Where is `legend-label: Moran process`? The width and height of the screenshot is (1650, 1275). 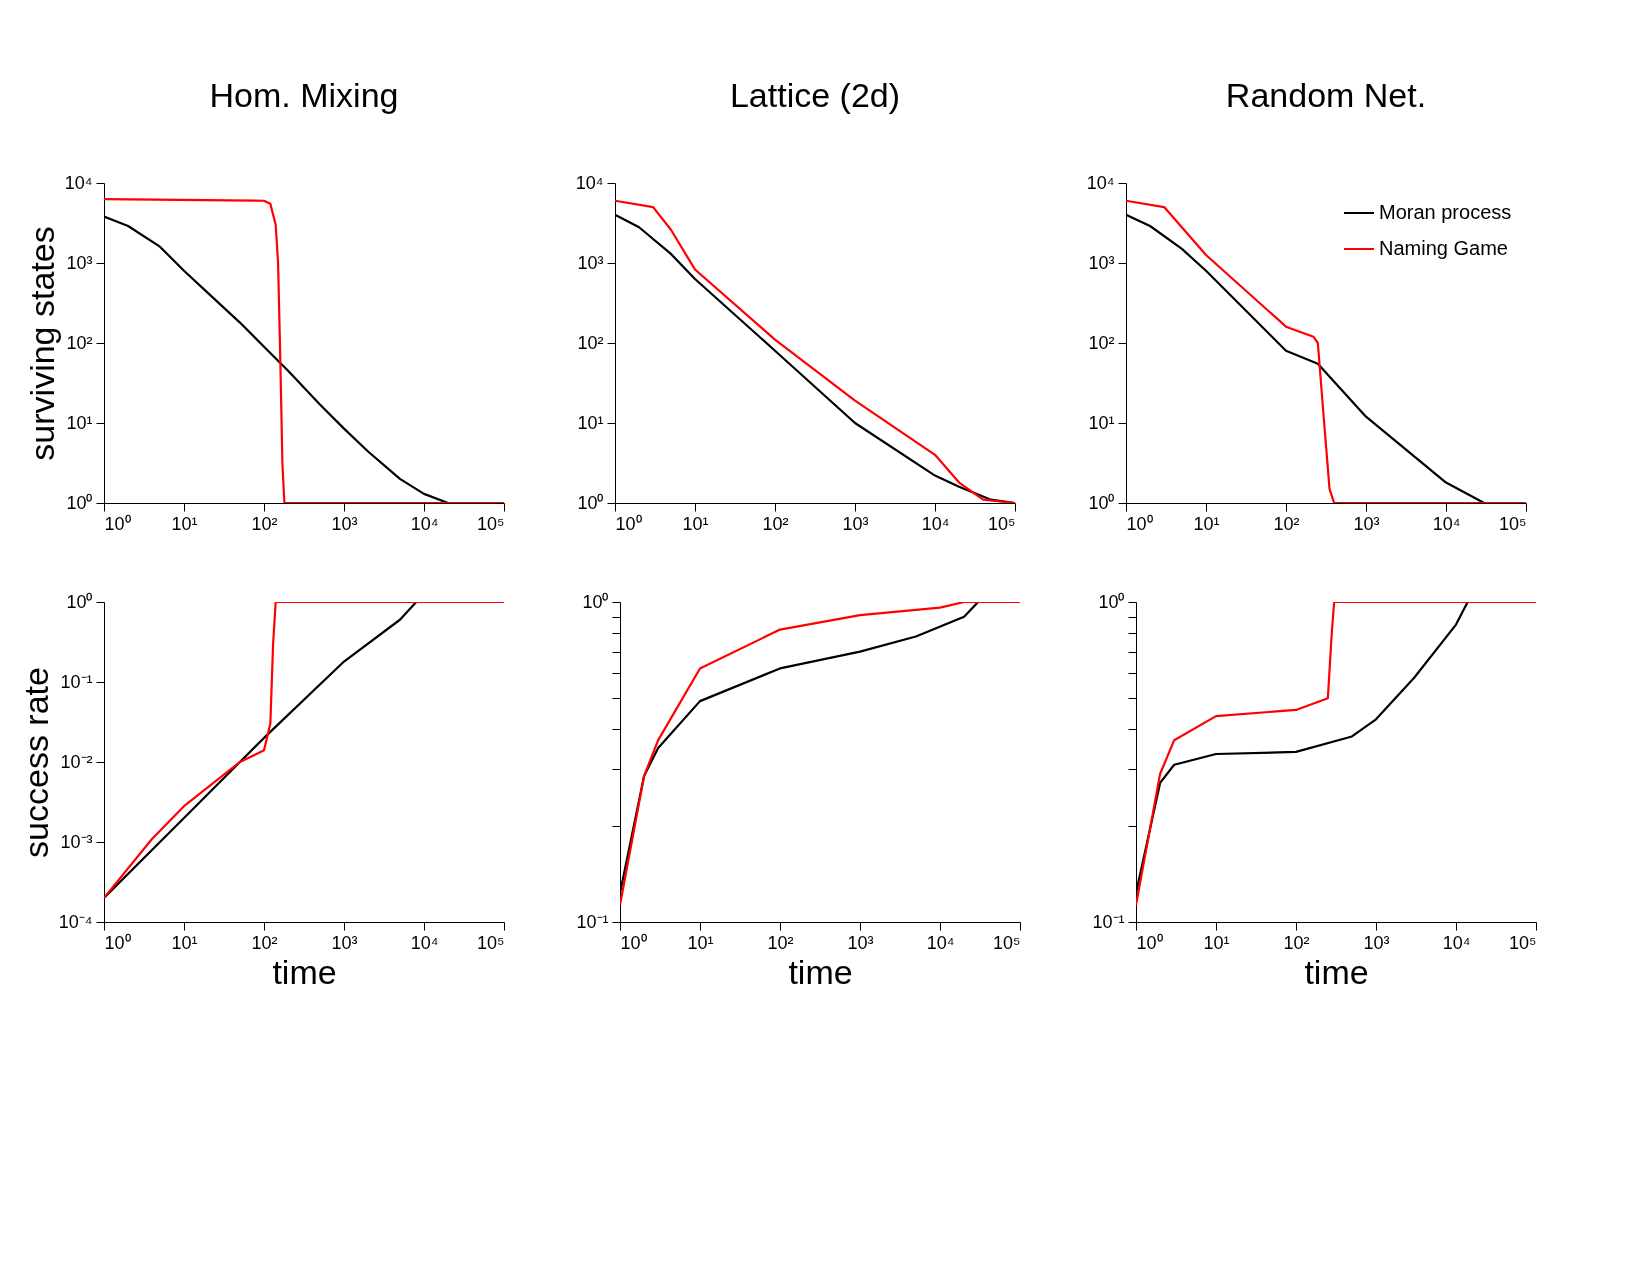 legend-label: Moran process is located at coordinates (1445, 212).